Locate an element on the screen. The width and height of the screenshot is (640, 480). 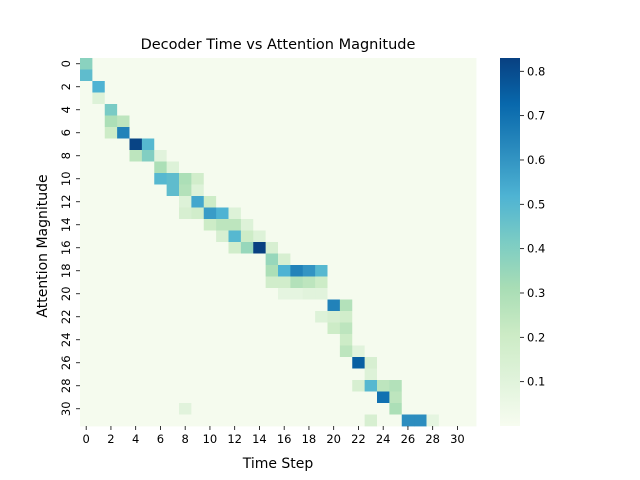
colorbar-tick-label: 0.5 is located at coordinates (536, 204).